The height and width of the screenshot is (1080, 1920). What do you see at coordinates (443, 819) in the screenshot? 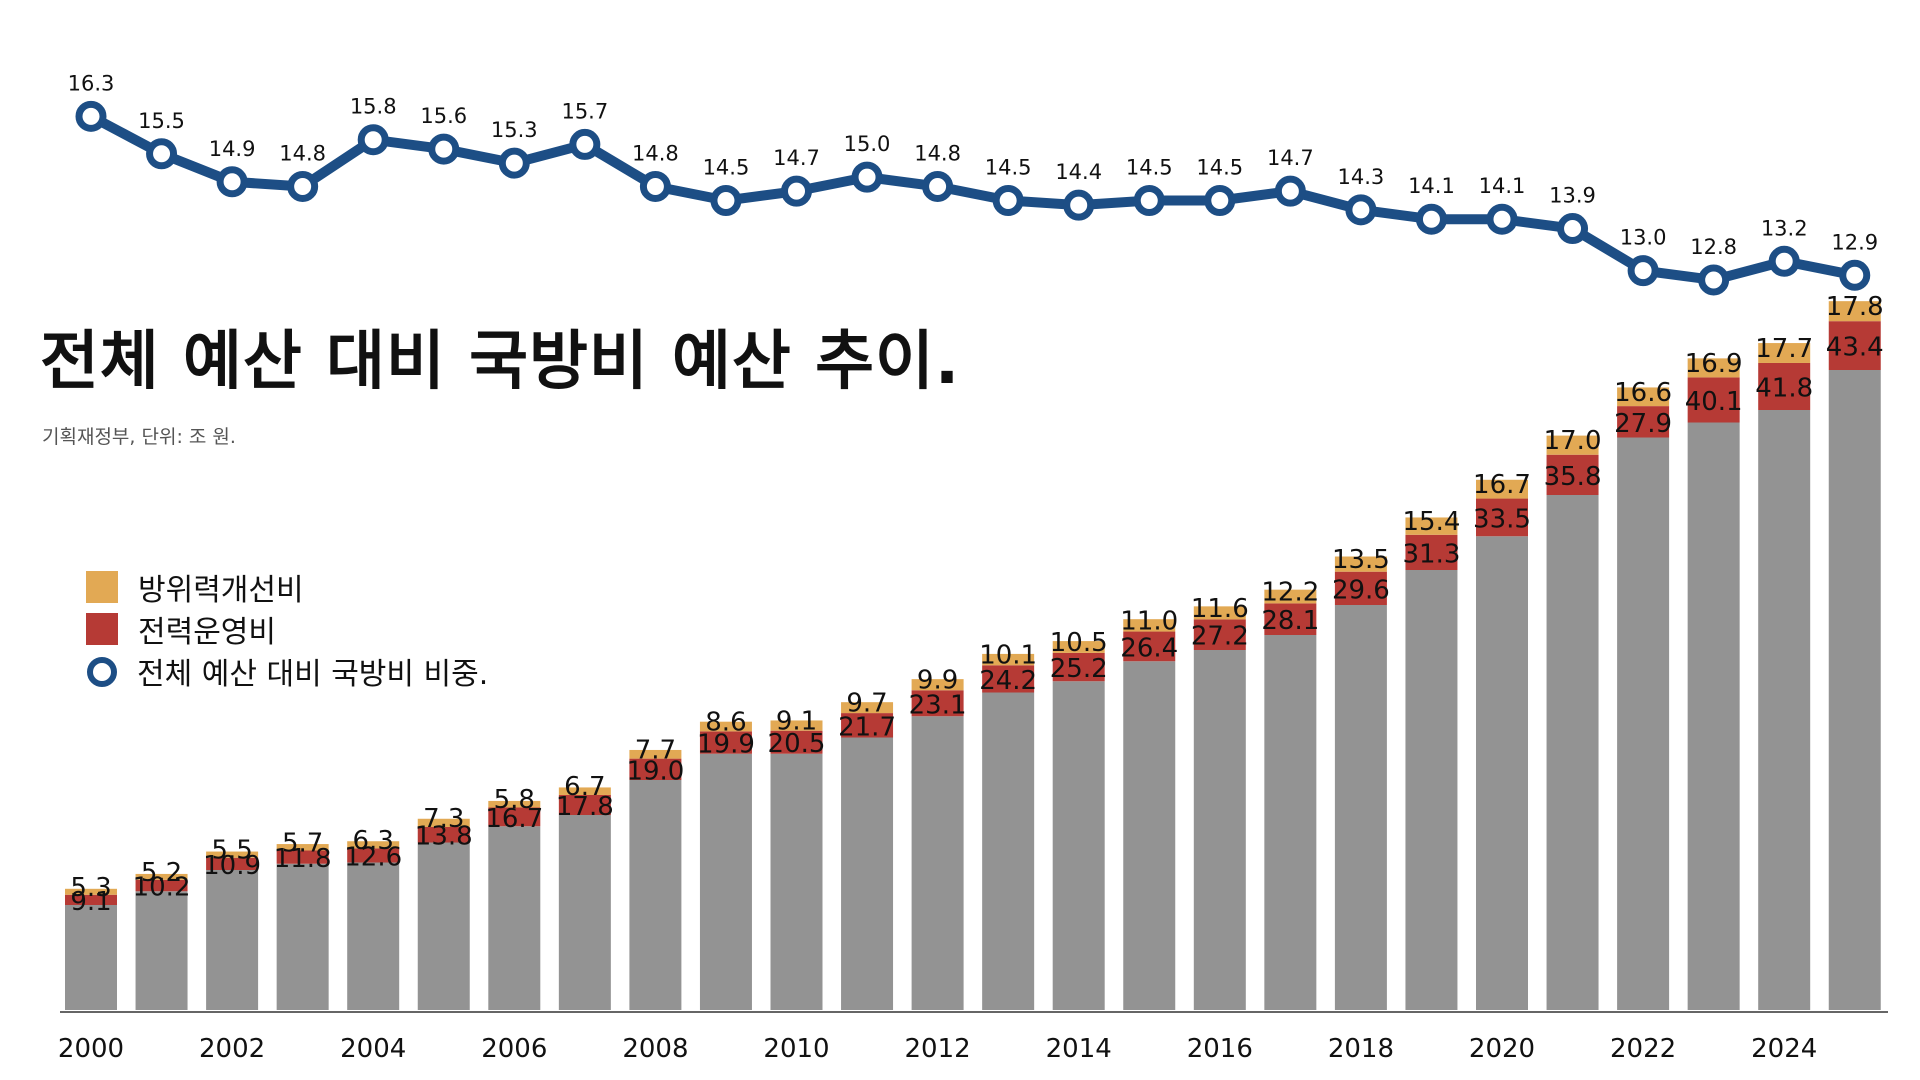
I see `data-label-procurement: 7.3` at bounding box center [443, 819].